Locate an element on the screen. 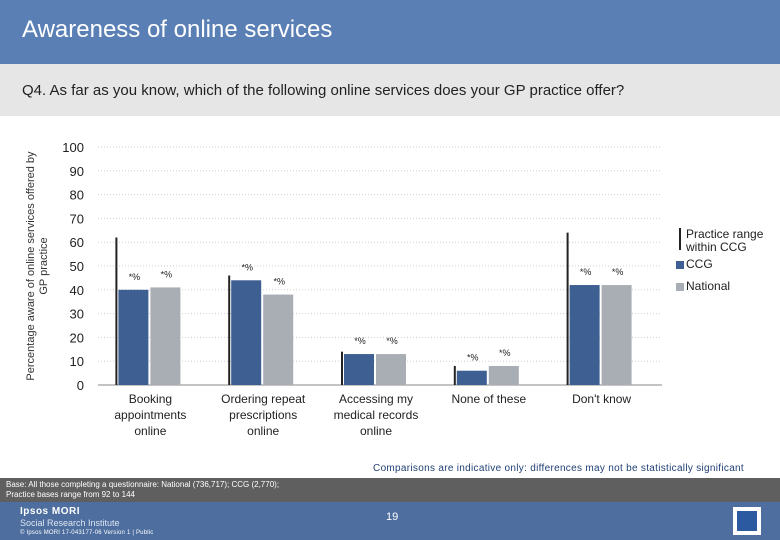  x-tick-label-line: appointments is located at coordinates (150, 415).